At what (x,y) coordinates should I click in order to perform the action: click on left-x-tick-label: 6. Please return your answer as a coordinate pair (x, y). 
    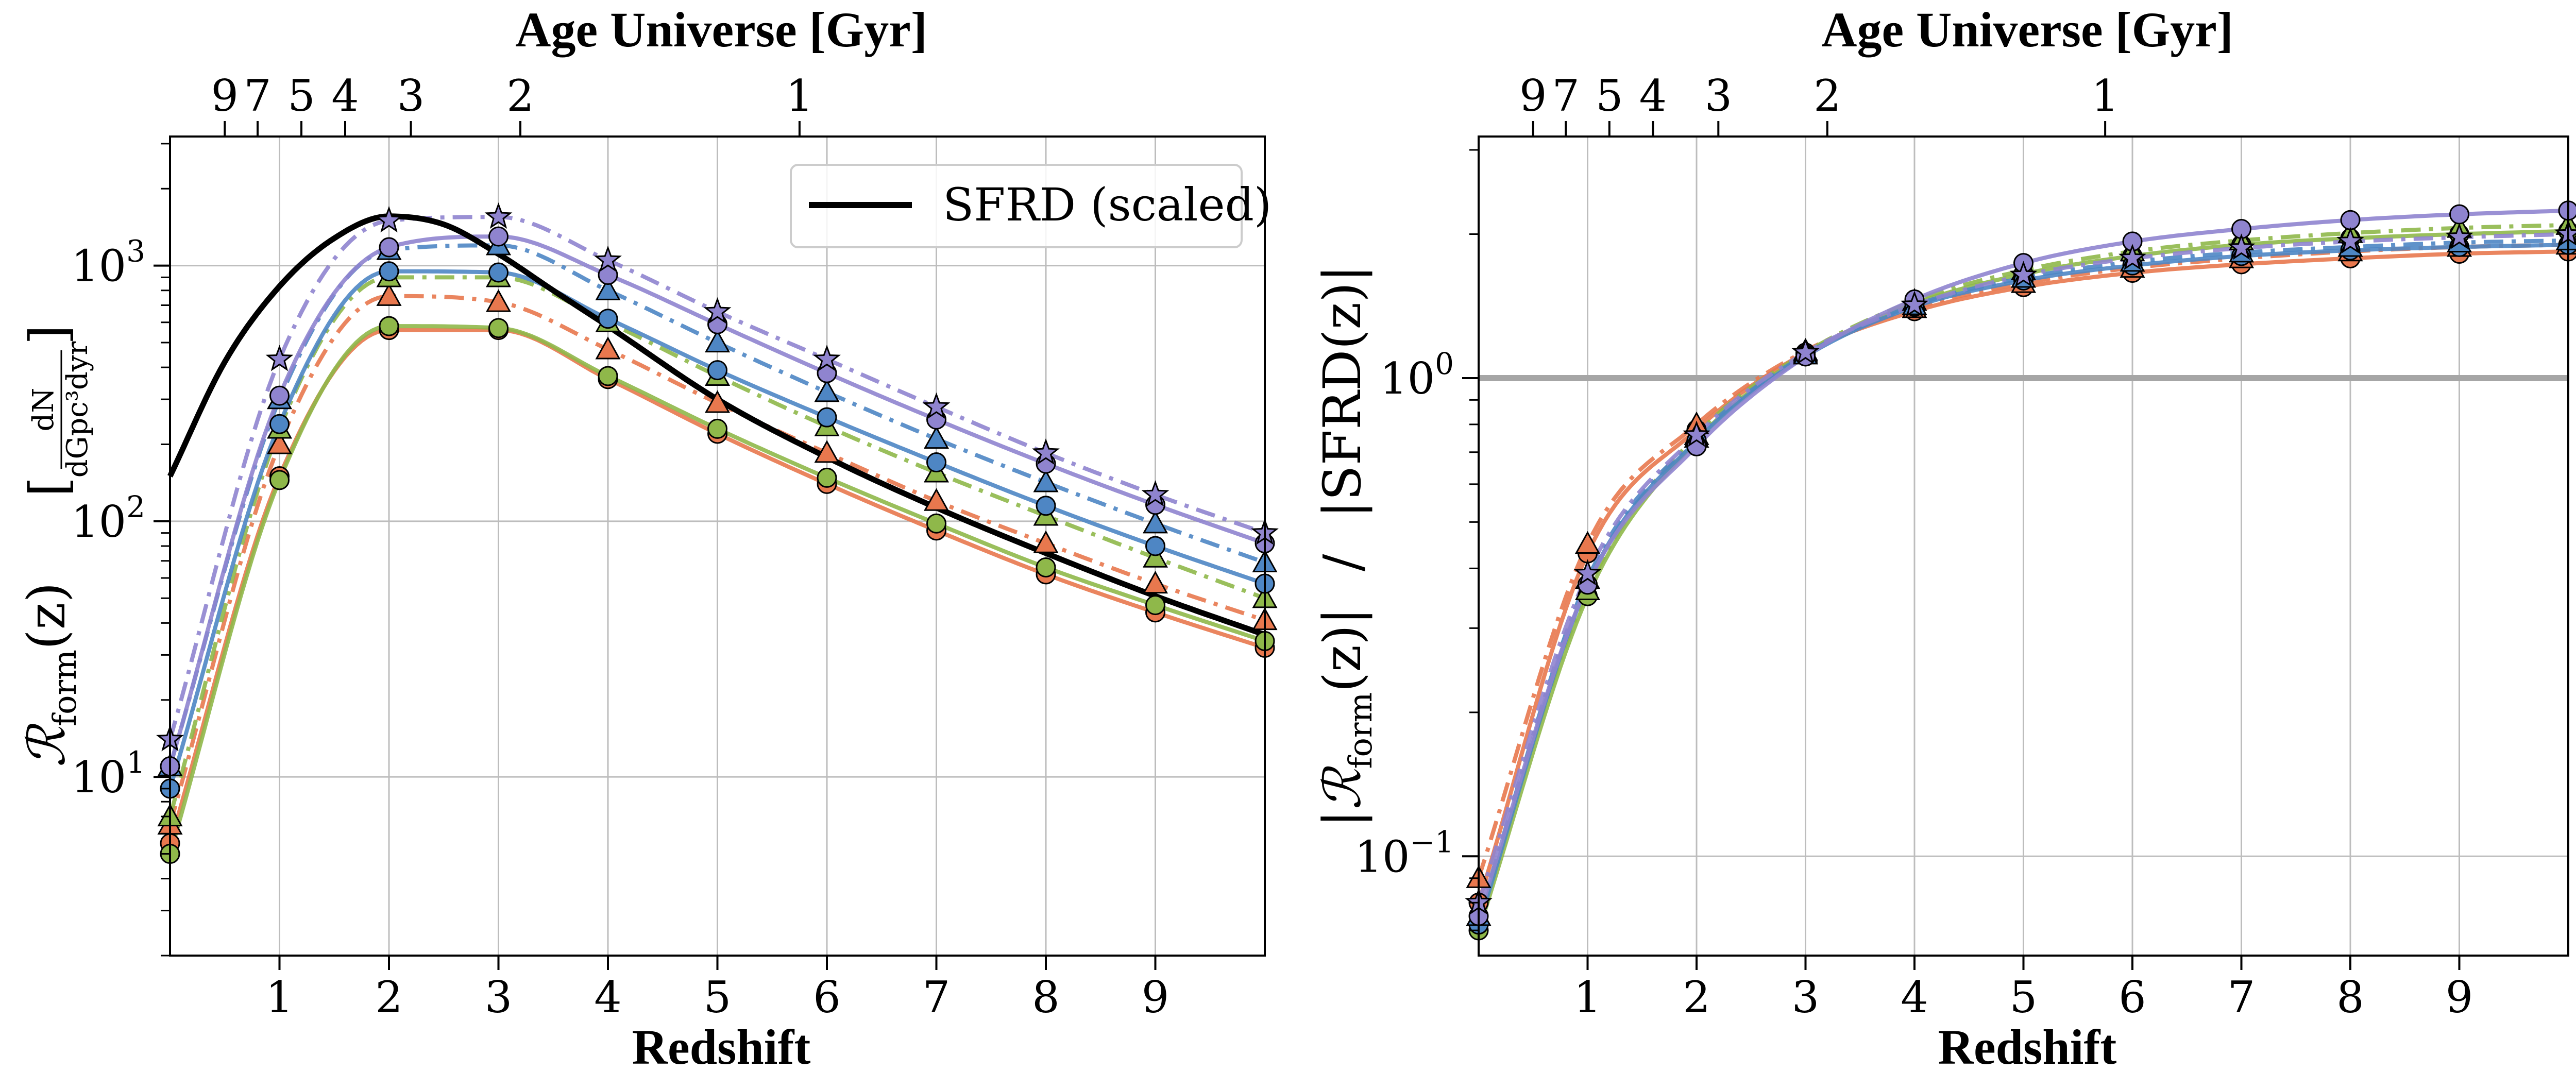
    Looking at the image, I should click on (826, 997).